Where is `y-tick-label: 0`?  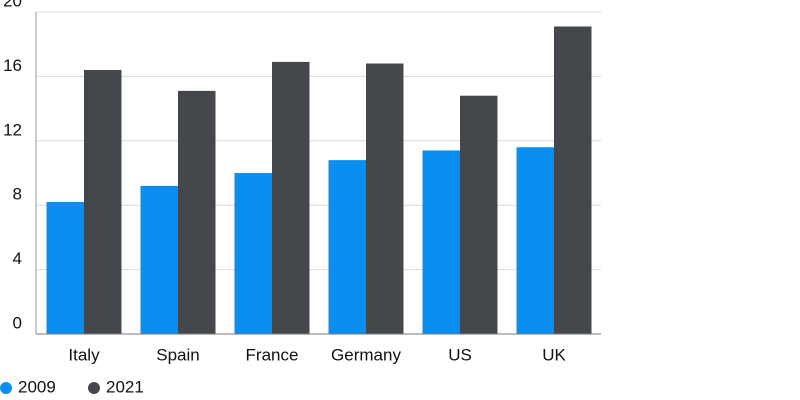
y-tick-label: 0 is located at coordinates (17, 322).